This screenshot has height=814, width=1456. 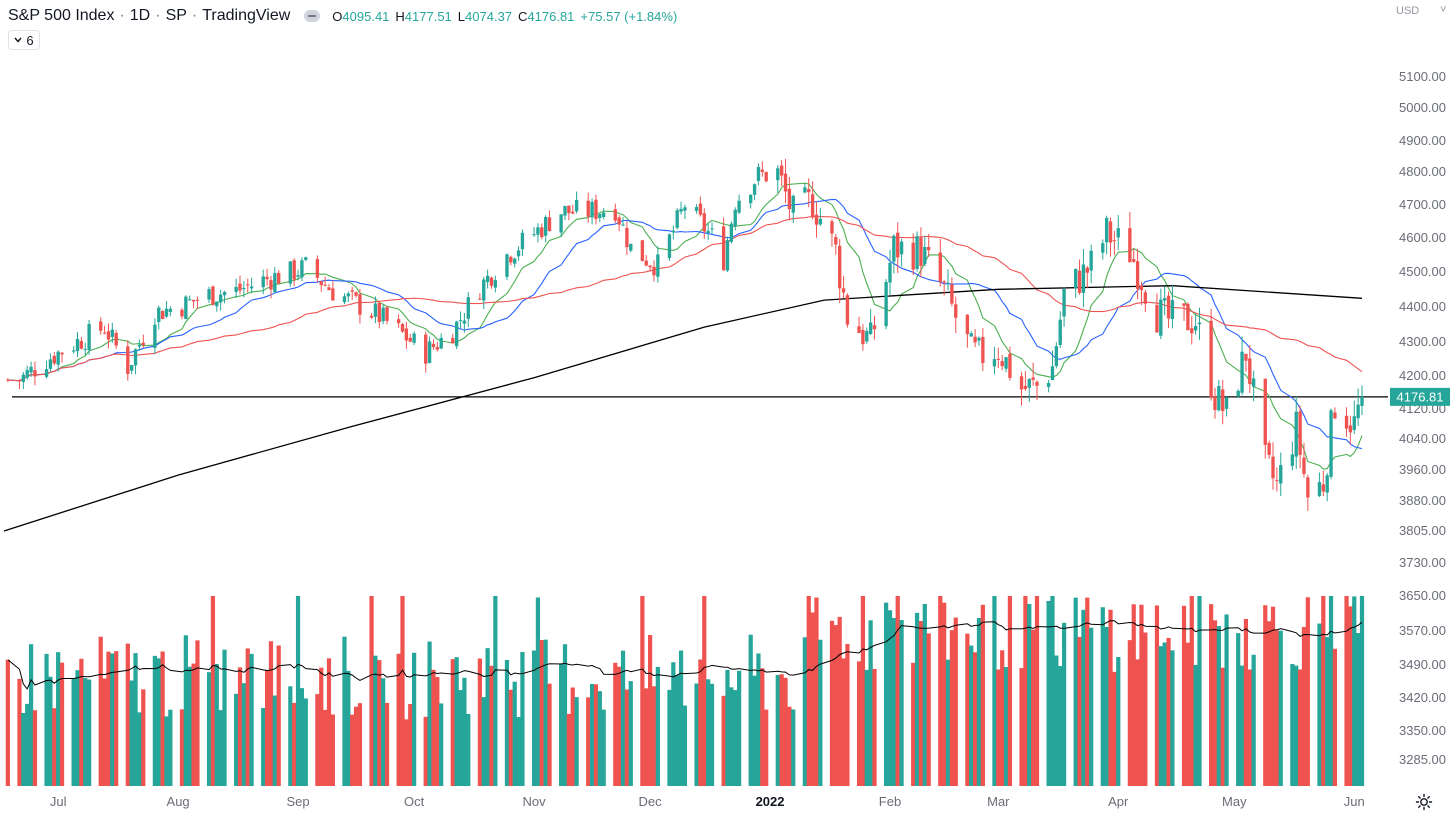 What do you see at coordinates (1422, 306) in the screenshot?
I see `price-axis-tick: 4400.00` at bounding box center [1422, 306].